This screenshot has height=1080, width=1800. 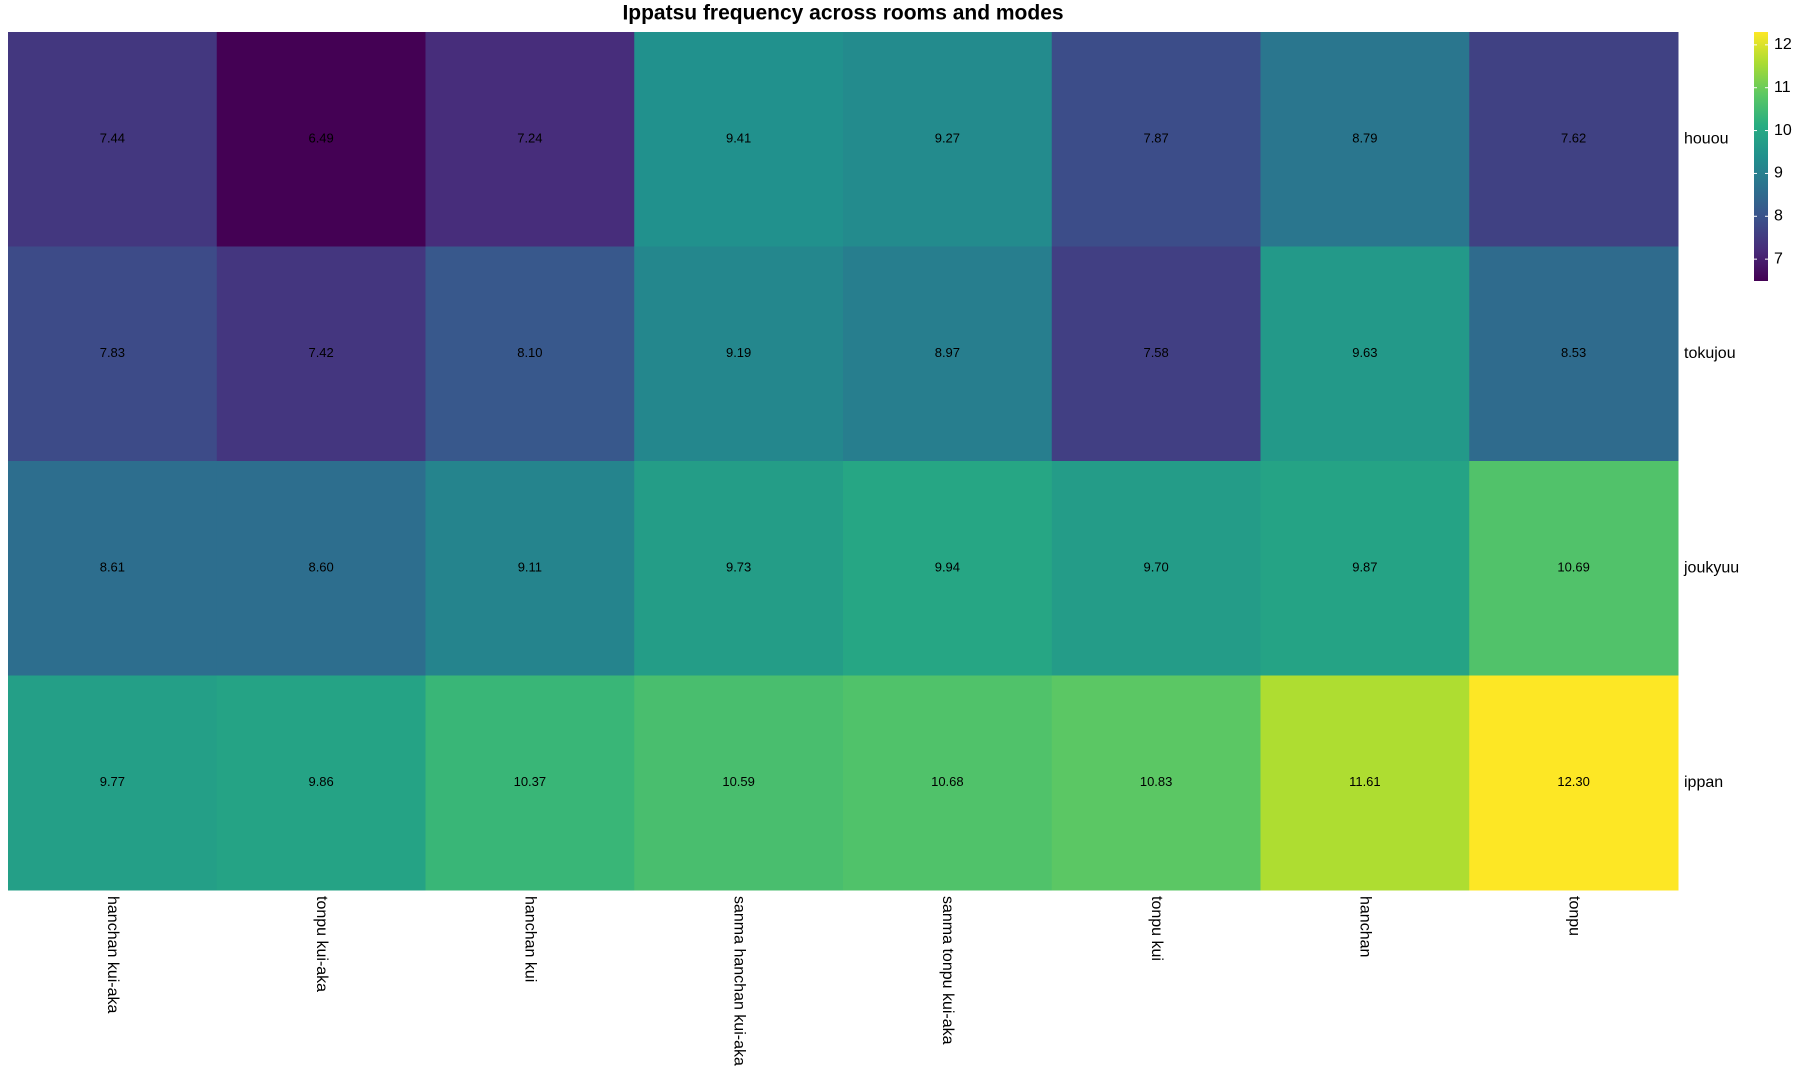 I want to click on cell-label: 7.44, so click(x=112, y=138).